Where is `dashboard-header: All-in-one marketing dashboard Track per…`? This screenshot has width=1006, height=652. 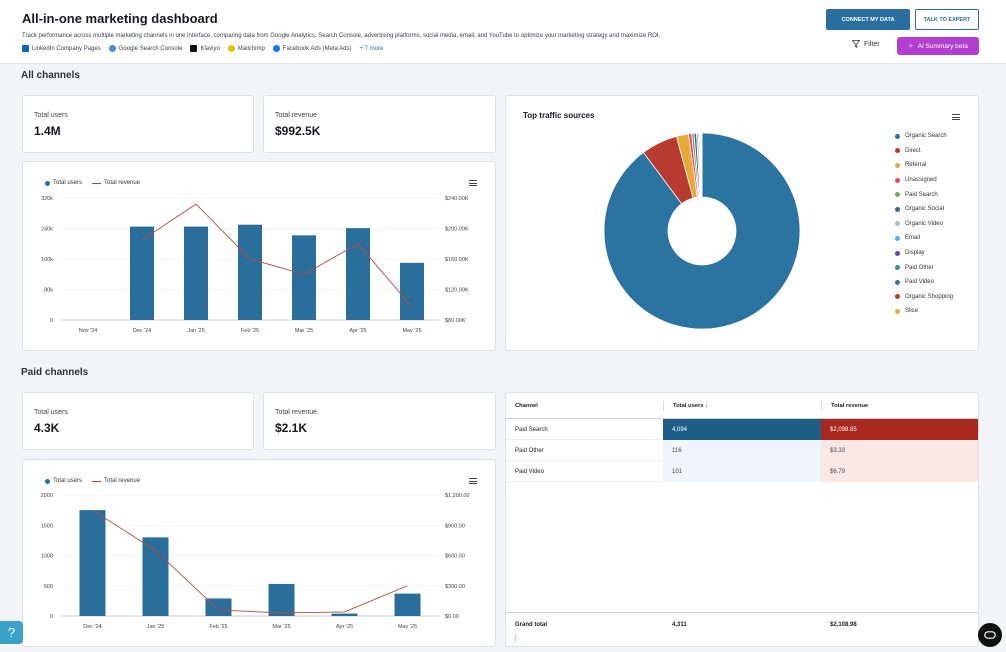
dashboard-header: All-in-one marketing dashboard Track per… is located at coordinates (503, 32).